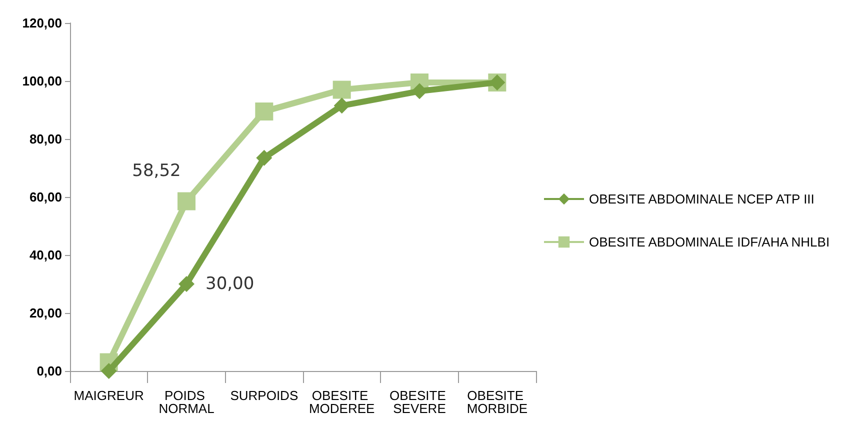  What do you see at coordinates (45, 139) in the screenshot?
I see `y-tick-label: 80,00` at bounding box center [45, 139].